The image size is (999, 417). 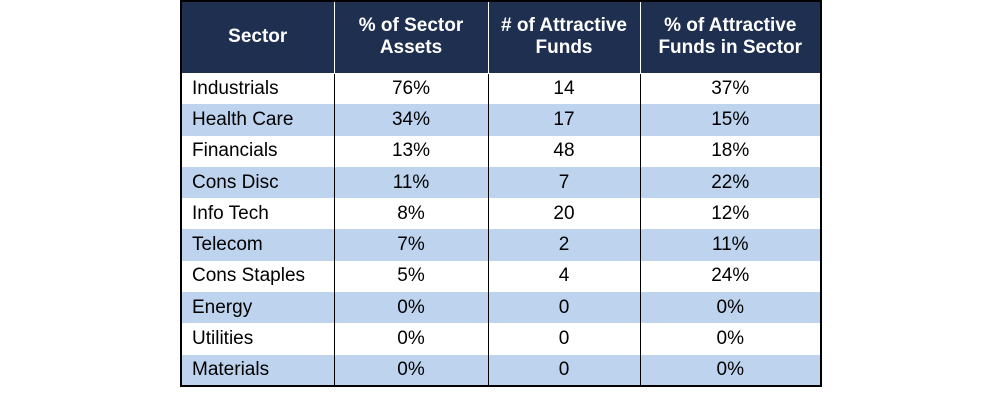 I want to click on cell-sector: Cons Disc, so click(x=257, y=182).